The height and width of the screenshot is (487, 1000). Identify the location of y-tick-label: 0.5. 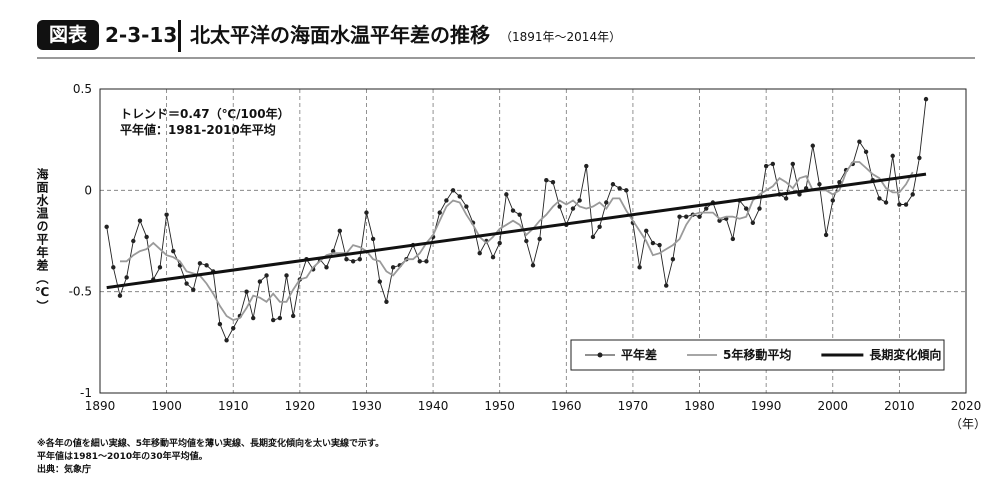
(82, 89).